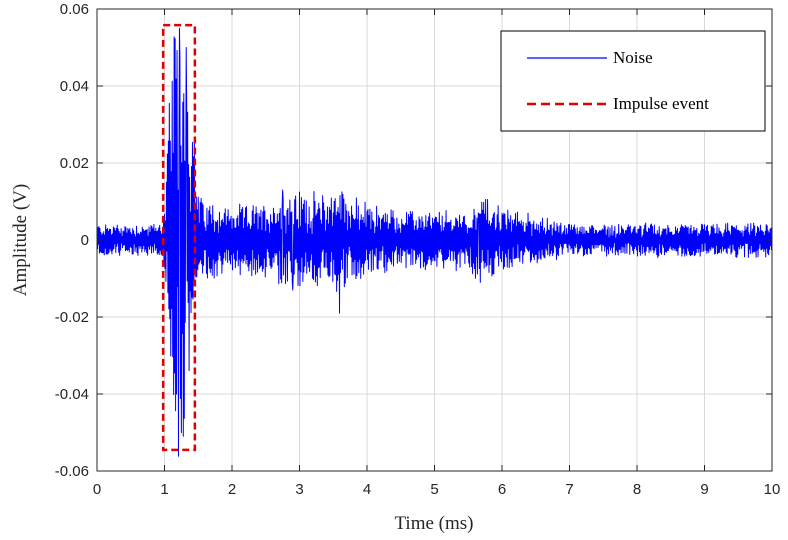 Image resolution: width=788 pixels, height=540 pixels. Describe the element at coordinates (164, 489) in the screenshot. I see `x-tick-label: 1` at that location.